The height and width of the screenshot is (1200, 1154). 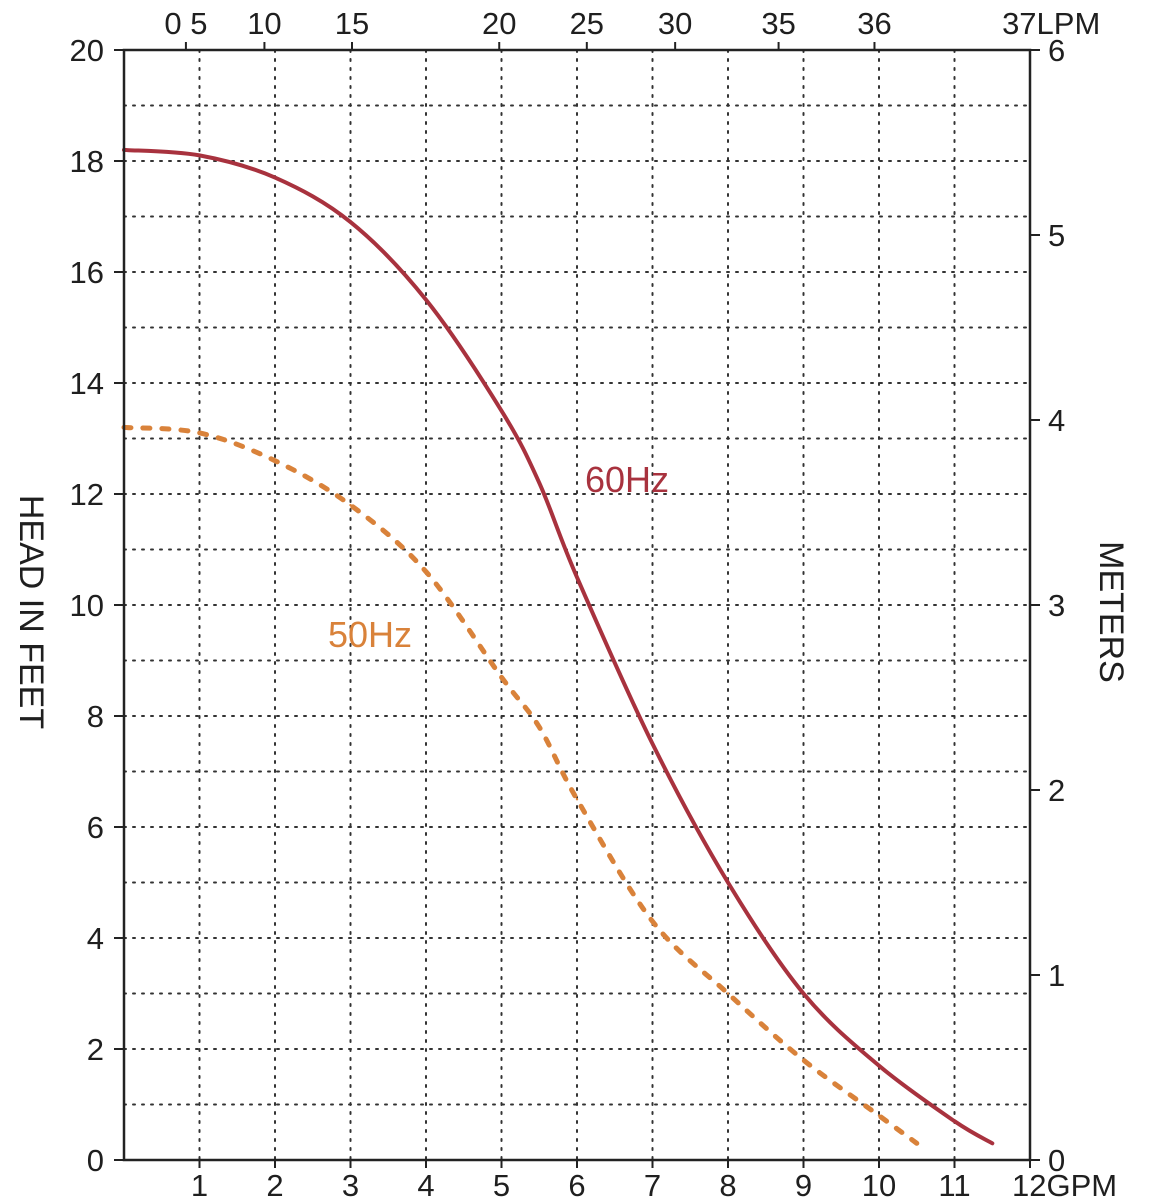 What do you see at coordinates (1064, 1184) in the screenshot?
I see `x-bottom-tick-label: 12GPM` at bounding box center [1064, 1184].